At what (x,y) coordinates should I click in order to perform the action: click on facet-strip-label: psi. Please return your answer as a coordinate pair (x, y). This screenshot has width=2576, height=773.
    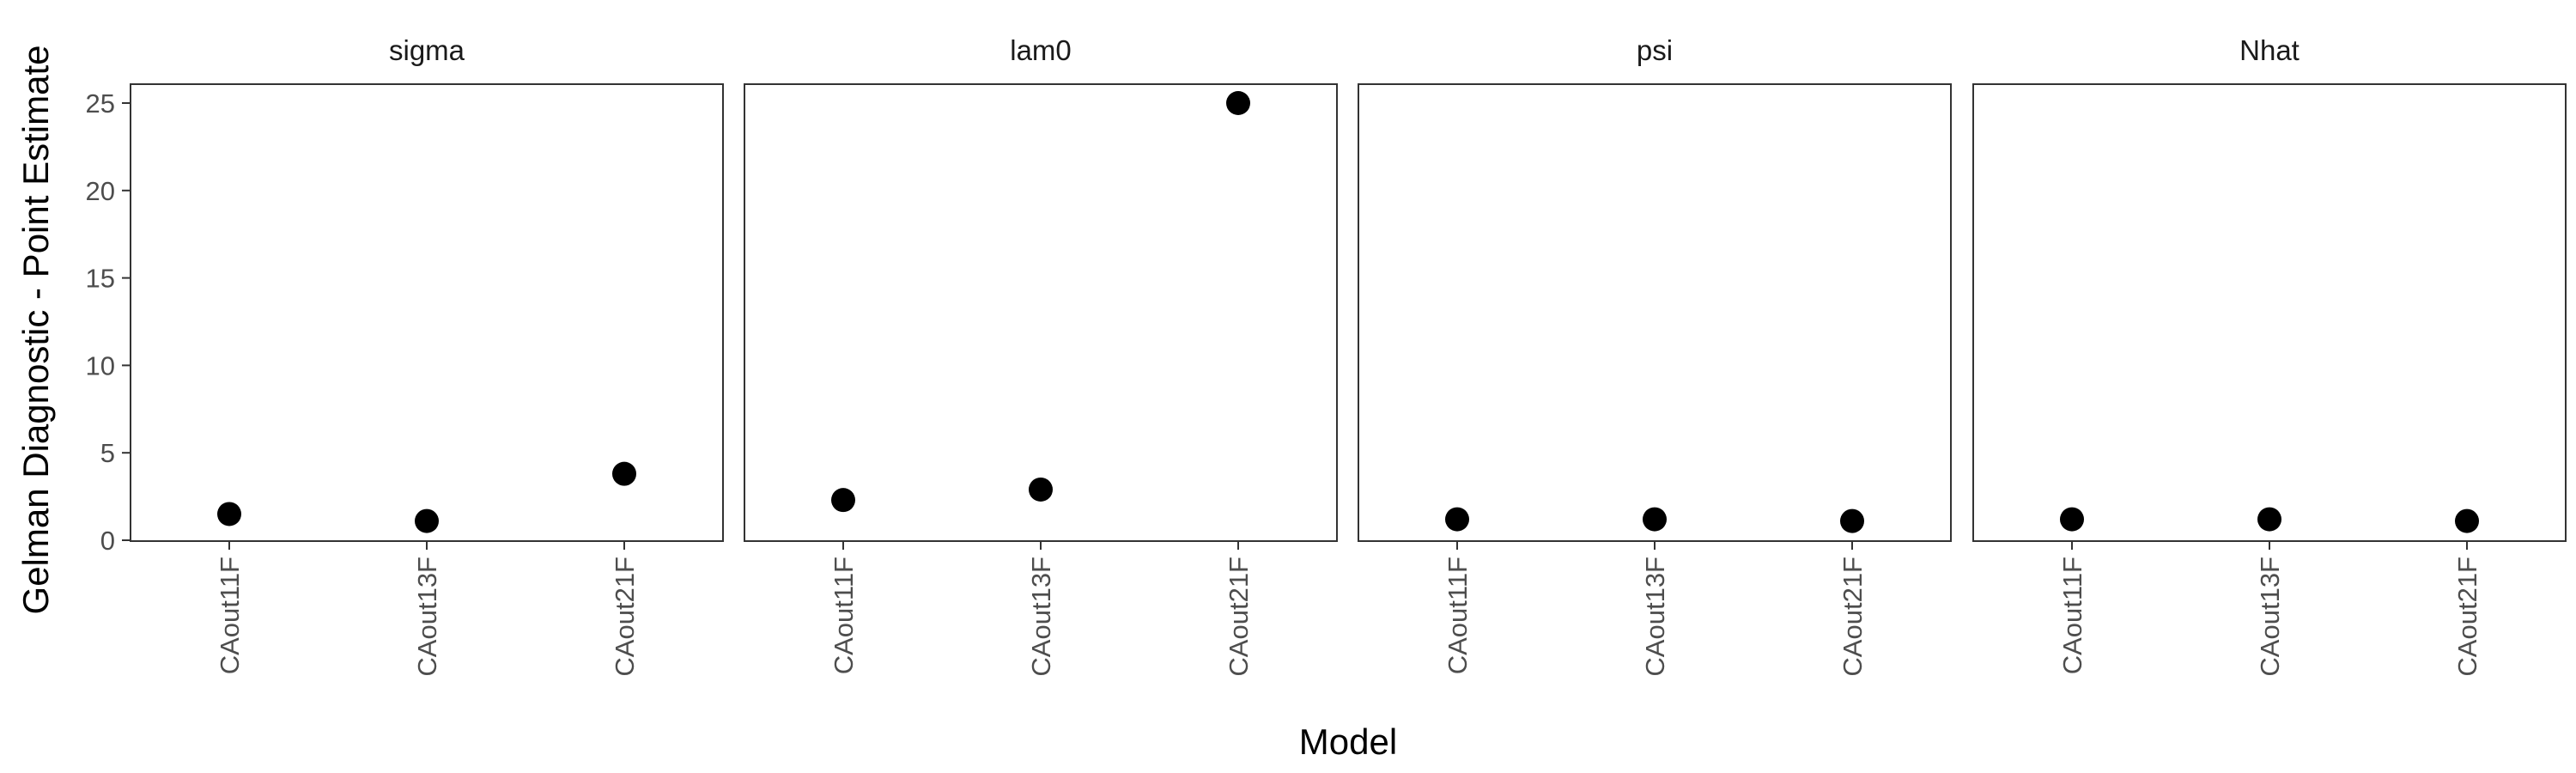
    Looking at the image, I should click on (1655, 50).